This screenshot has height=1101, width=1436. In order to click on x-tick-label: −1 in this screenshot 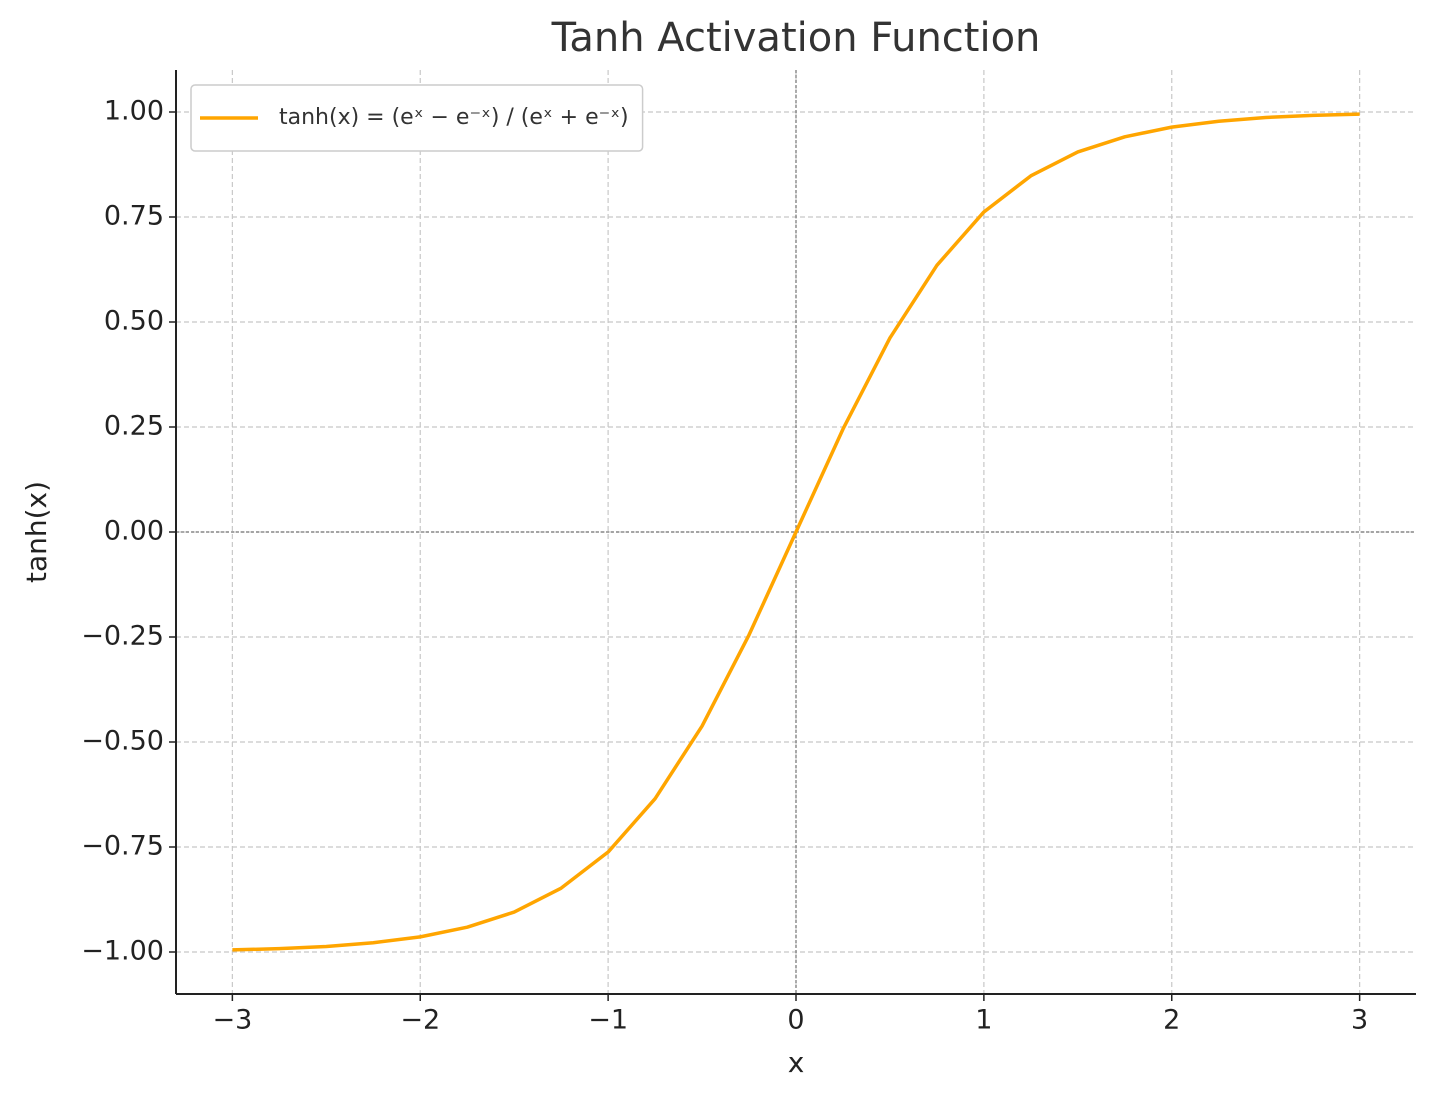, I will do `click(608, 1020)`.